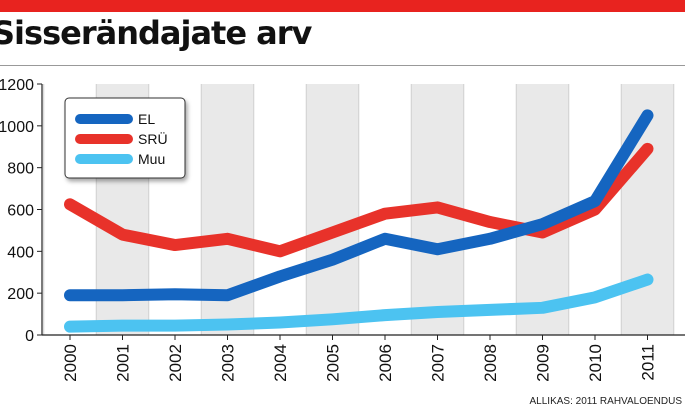 The width and height of the screenshot is (685, 410). Describe the element at coordinates (438, 363) in the screenshot. I see `x-tick-label: 2007` at that location.